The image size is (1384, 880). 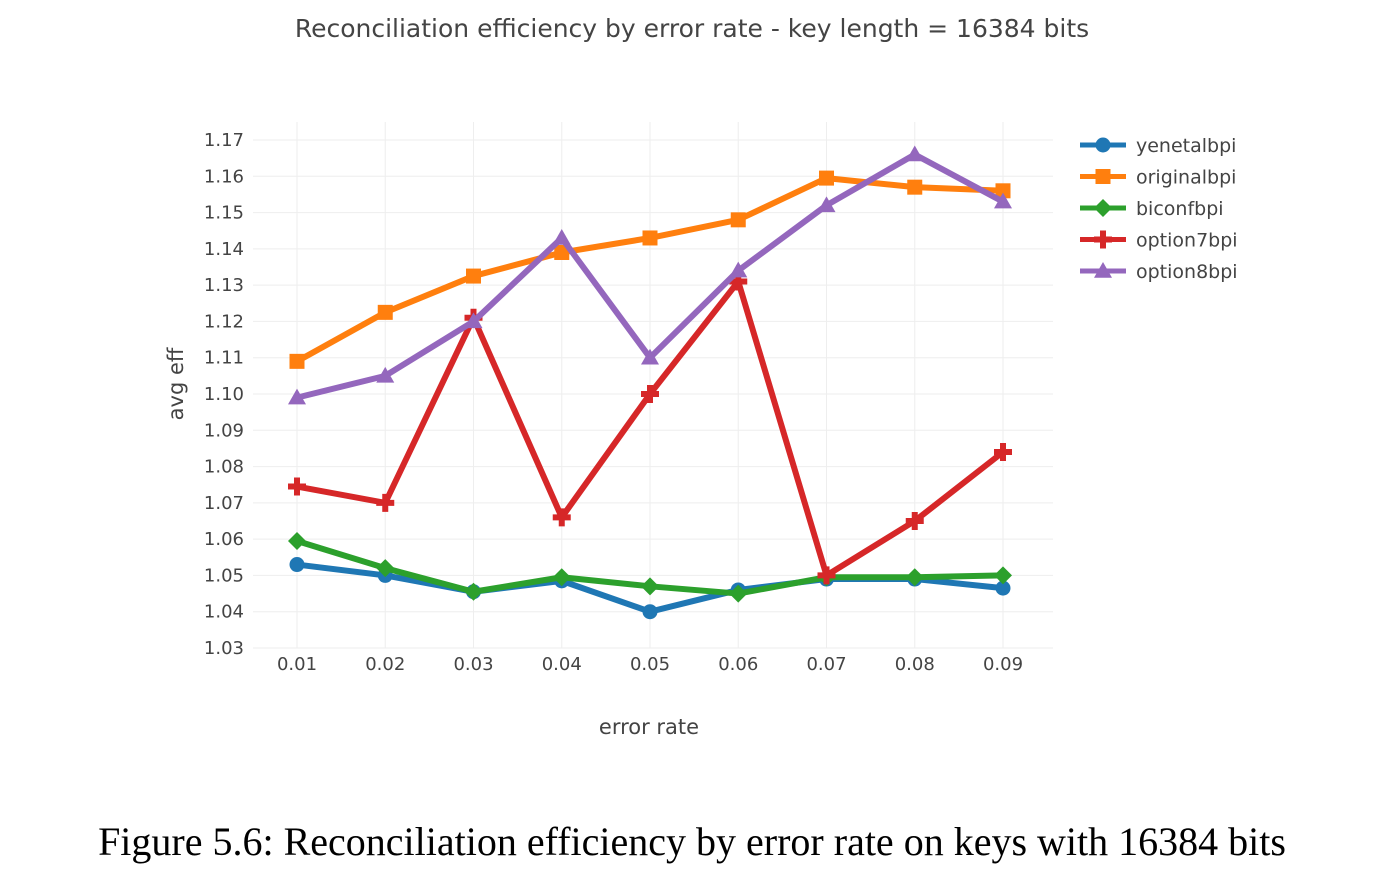 I want to click on y-tick-label: 1.12, so click(x=224, y=321).